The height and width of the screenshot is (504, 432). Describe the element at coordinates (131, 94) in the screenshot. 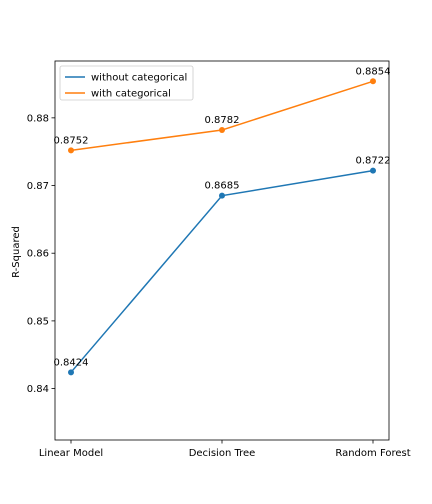

I see `legend-label: with categorical` at that location.